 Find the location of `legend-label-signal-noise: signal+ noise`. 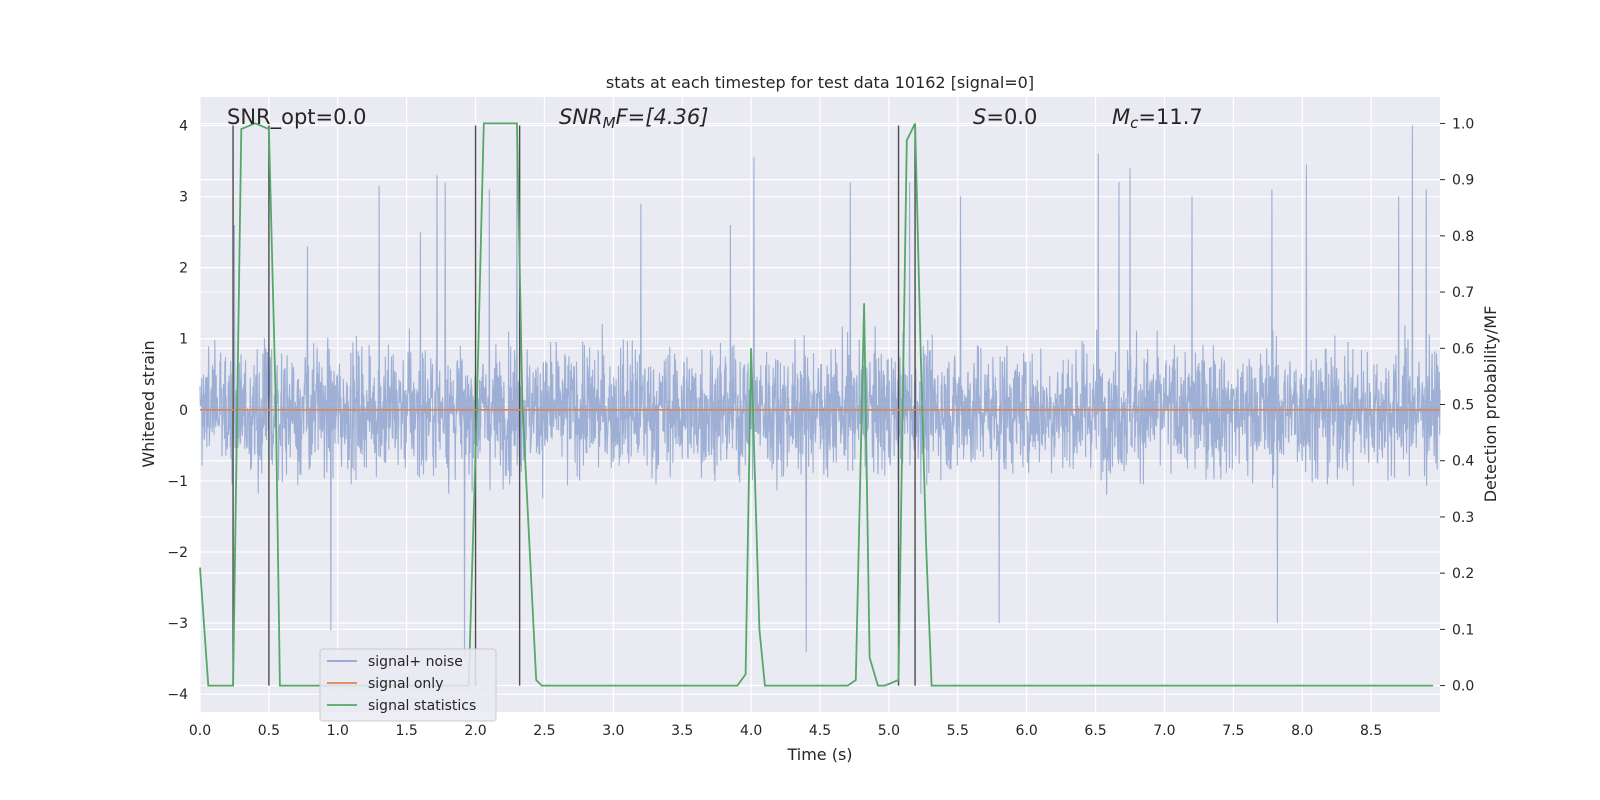

legend-label-signal-noise: signal+ noise is located at coordinates (415, 662).